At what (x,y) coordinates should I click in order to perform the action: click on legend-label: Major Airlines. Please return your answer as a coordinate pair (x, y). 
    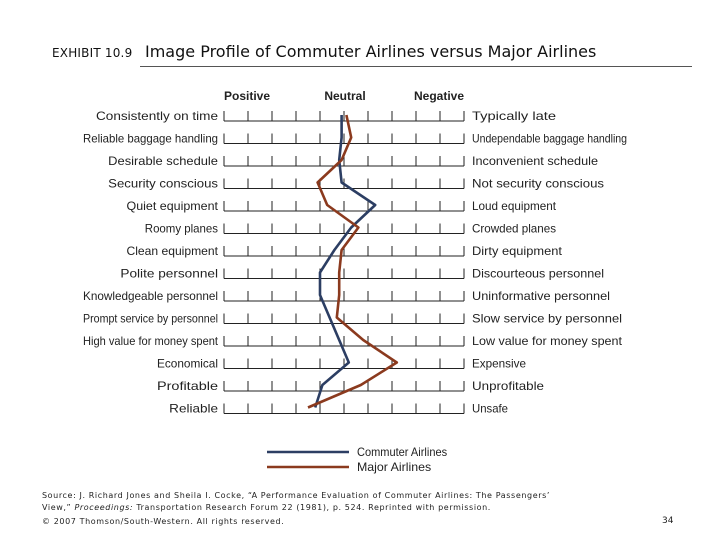
    Looking at the image, I should click on (394, 467).